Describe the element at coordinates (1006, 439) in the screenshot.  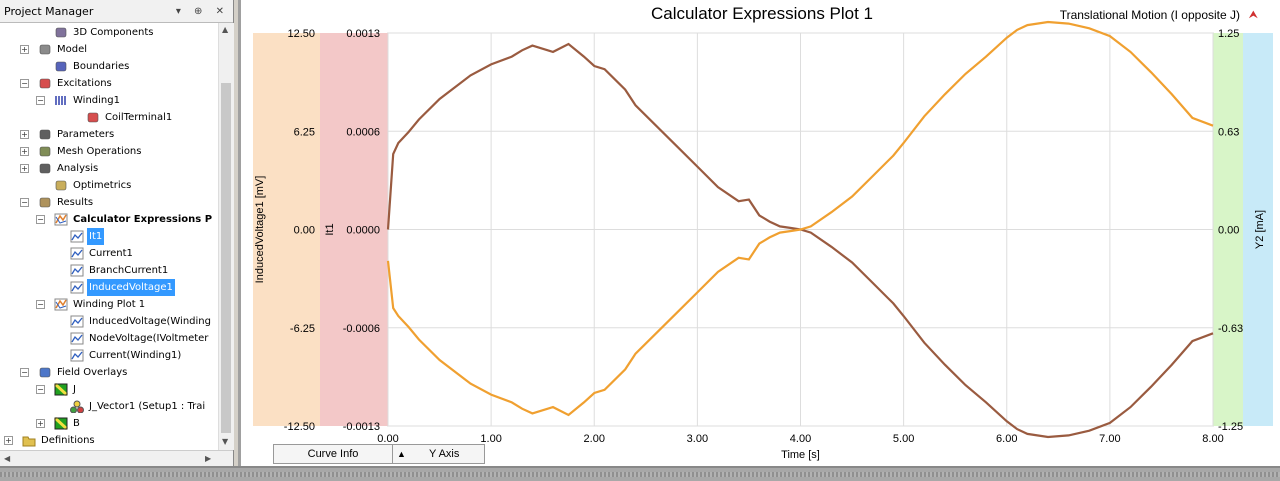
I see `x-tick-label: 6.00` at that location.